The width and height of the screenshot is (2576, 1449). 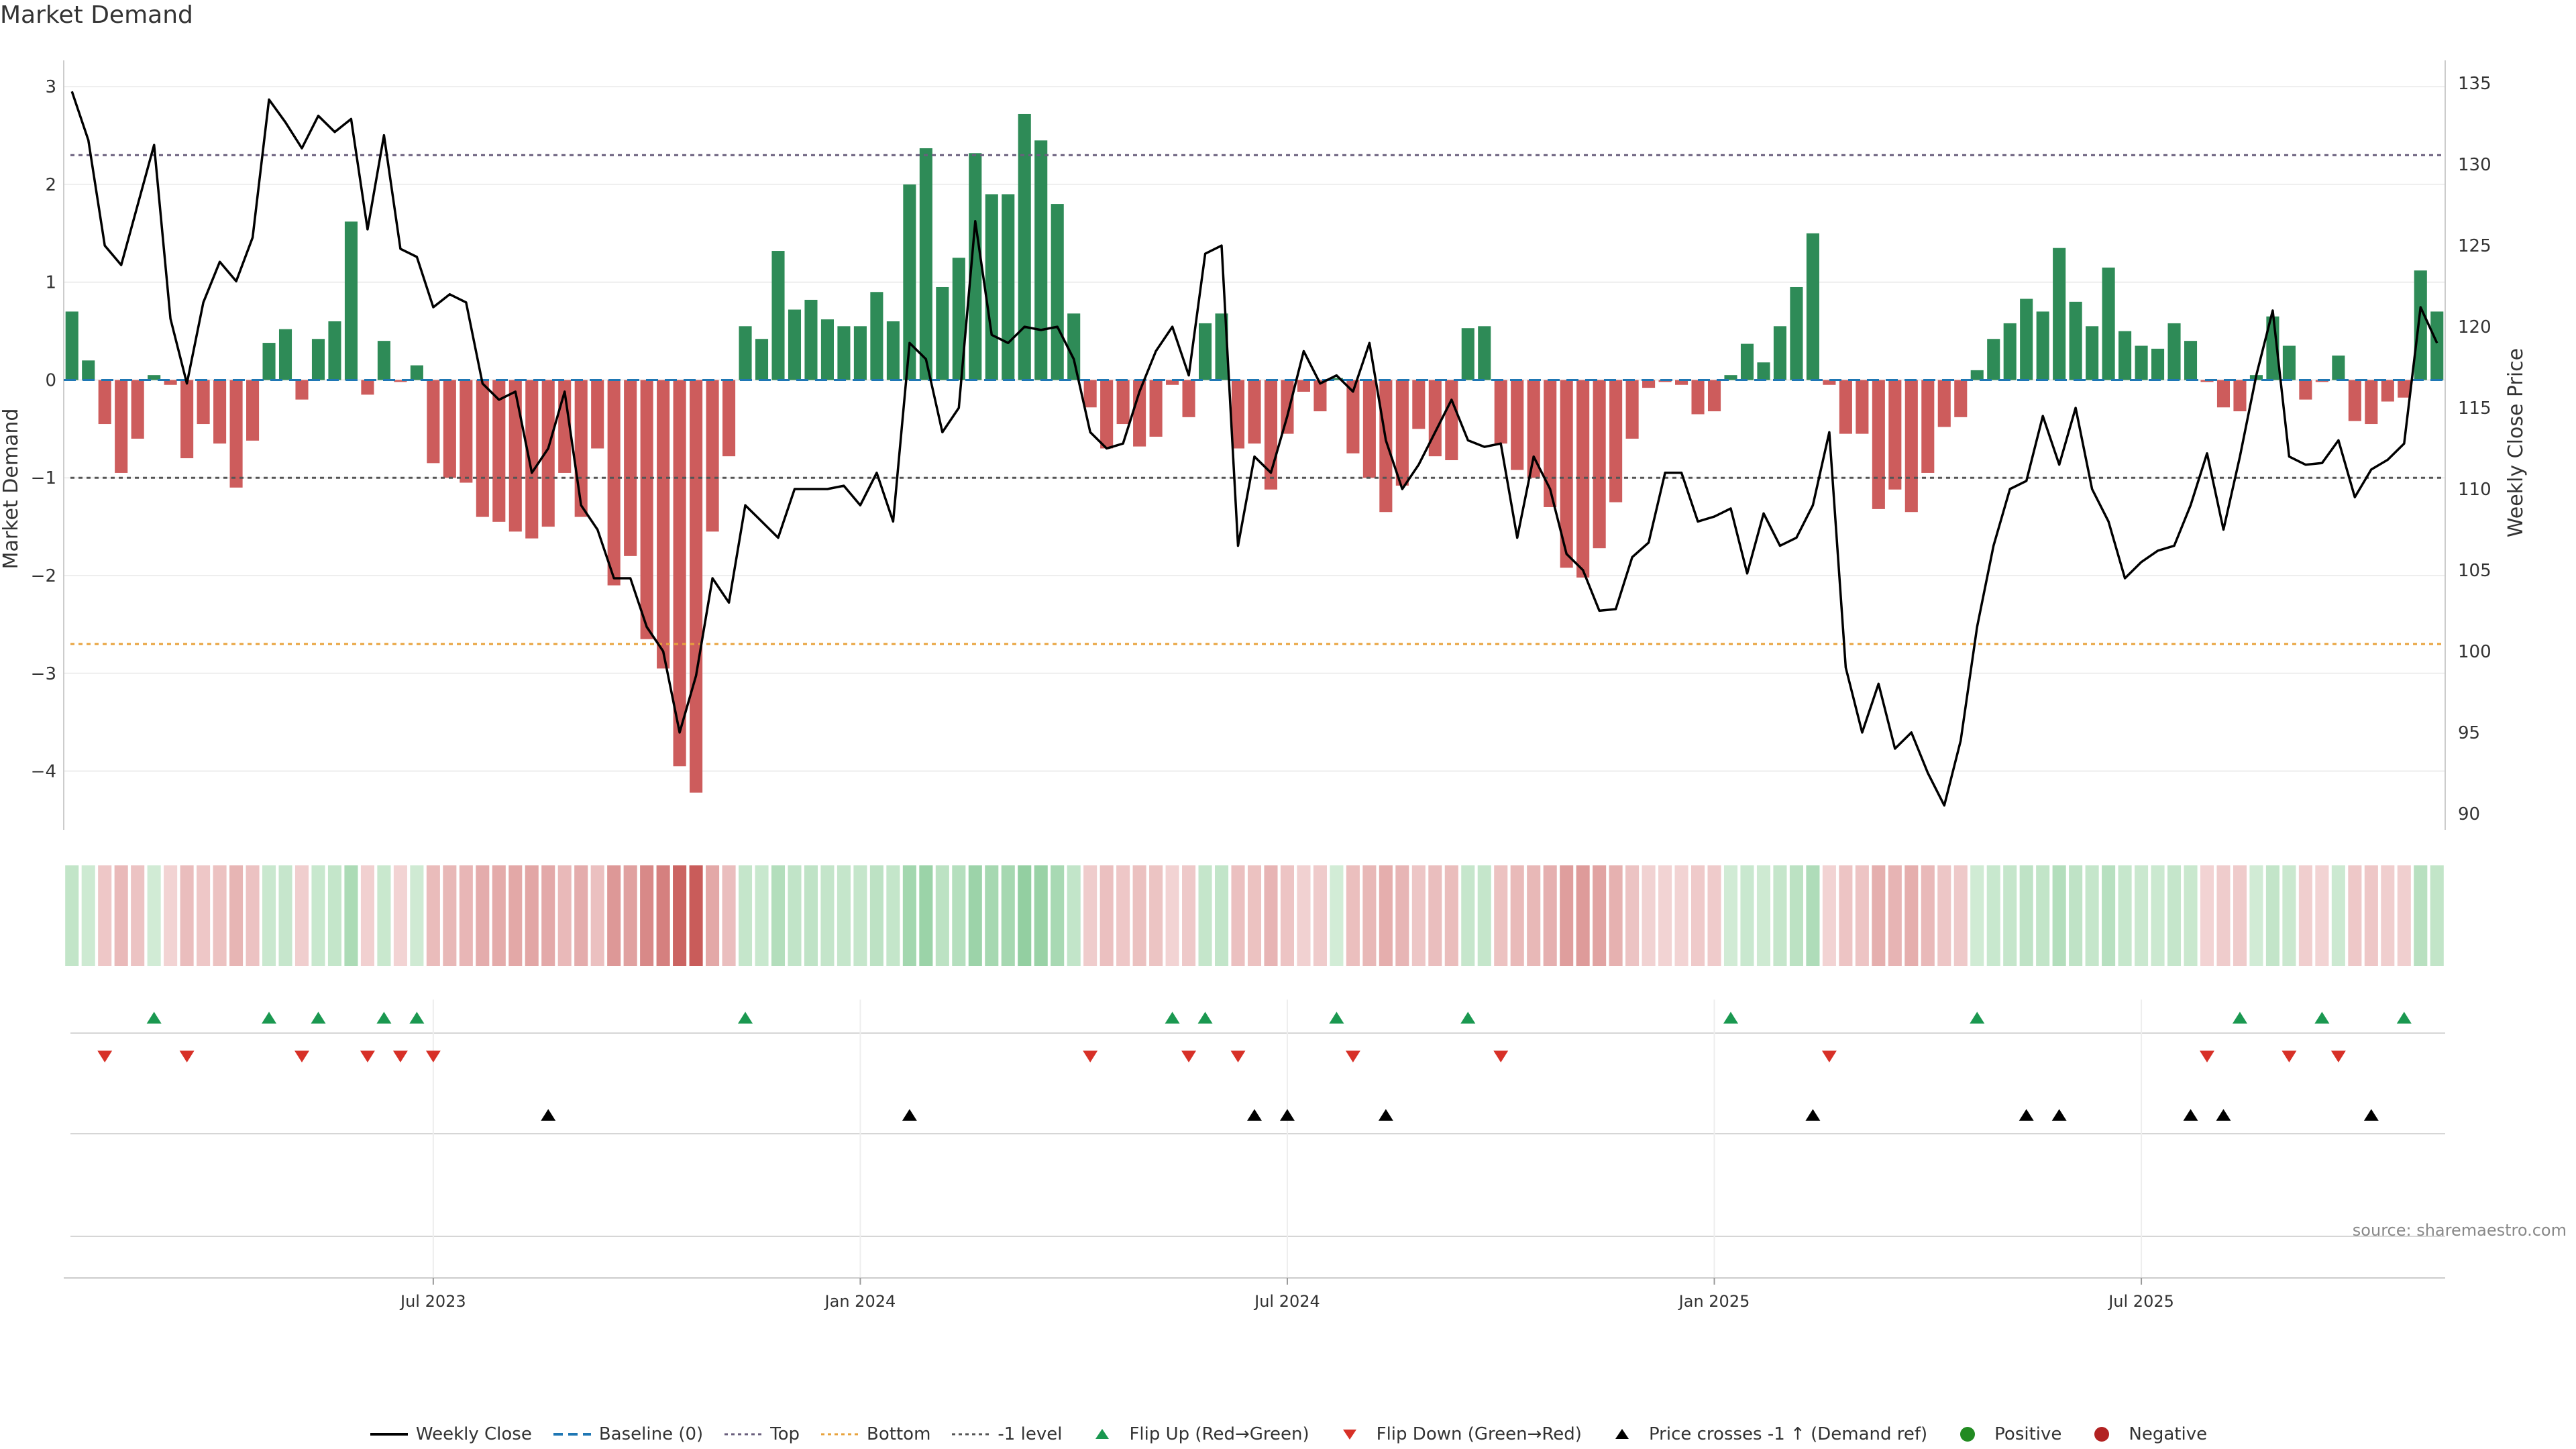 I want to click on legend-label: Bottom, so click(x=899, y=1434).